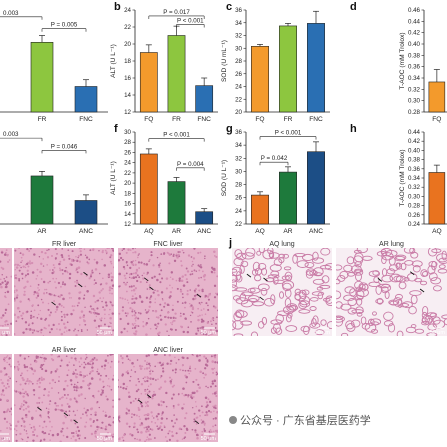 The height and width of the screenshot is (447, 447). What do you see at coordinates (168, 244) in the screenshot?
I see `micrograph-label: FNC liver` at bounding box center [168, 244].